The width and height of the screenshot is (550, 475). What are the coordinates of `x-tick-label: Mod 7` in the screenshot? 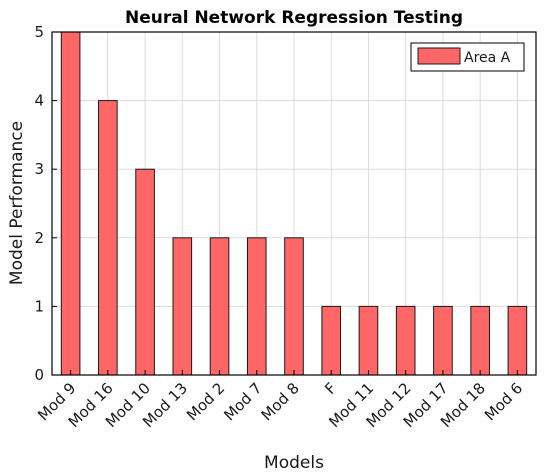 It's located at (242, 401).